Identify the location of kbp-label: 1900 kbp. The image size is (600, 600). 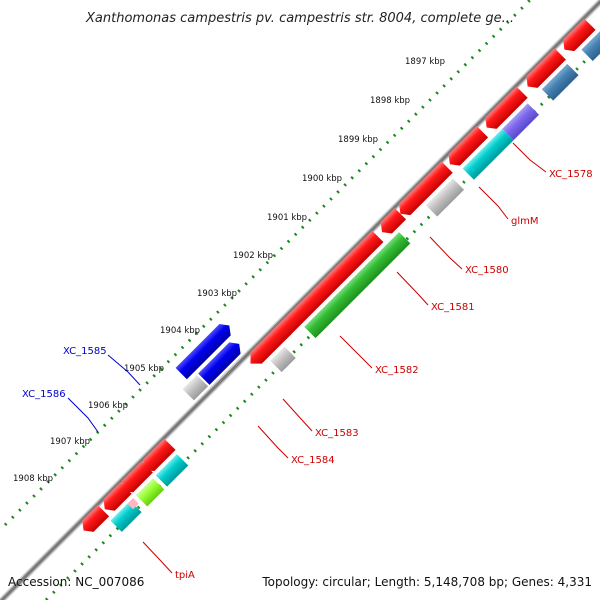
(322, 179).